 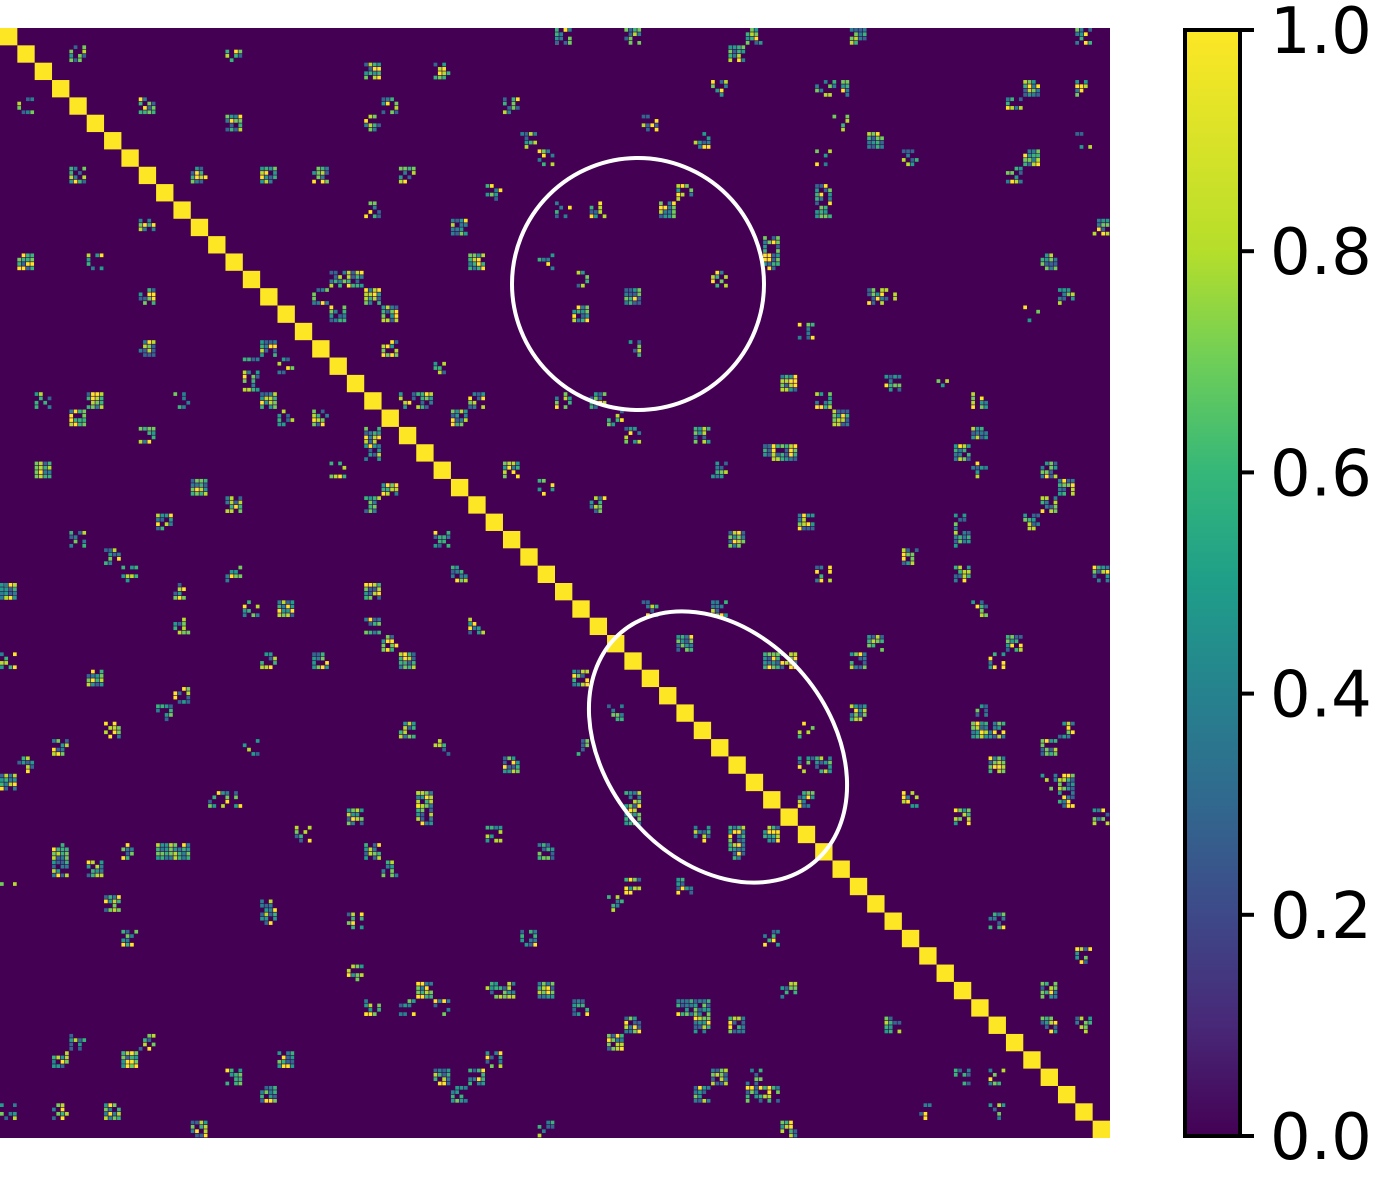 What do you see at coordinates (1277, 587) in the screenshot?
I see `colorbar: 0.0 0.2 0.4 0.6 0.8 1.0` at bounding box center [1277, 587].